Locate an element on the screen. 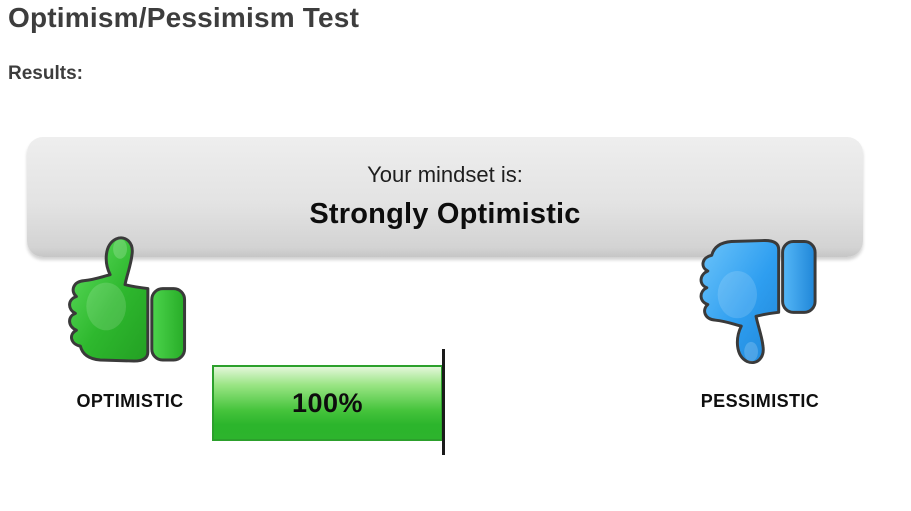 The width and height of the screenshot is (911, 511). scale-end-line is located at coordinates (443, 402).